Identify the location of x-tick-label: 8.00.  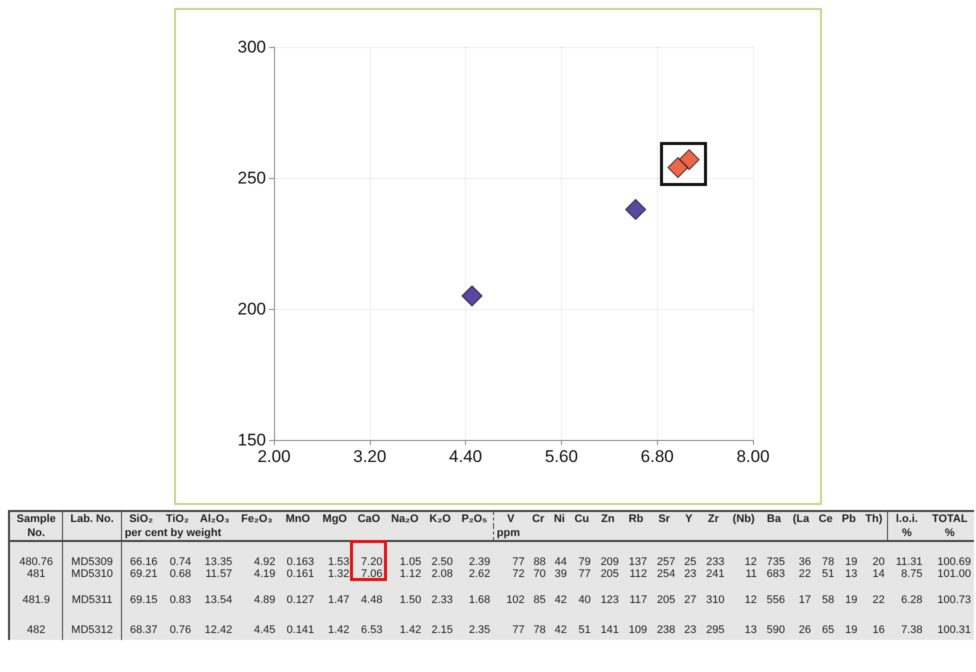
(753, 456).